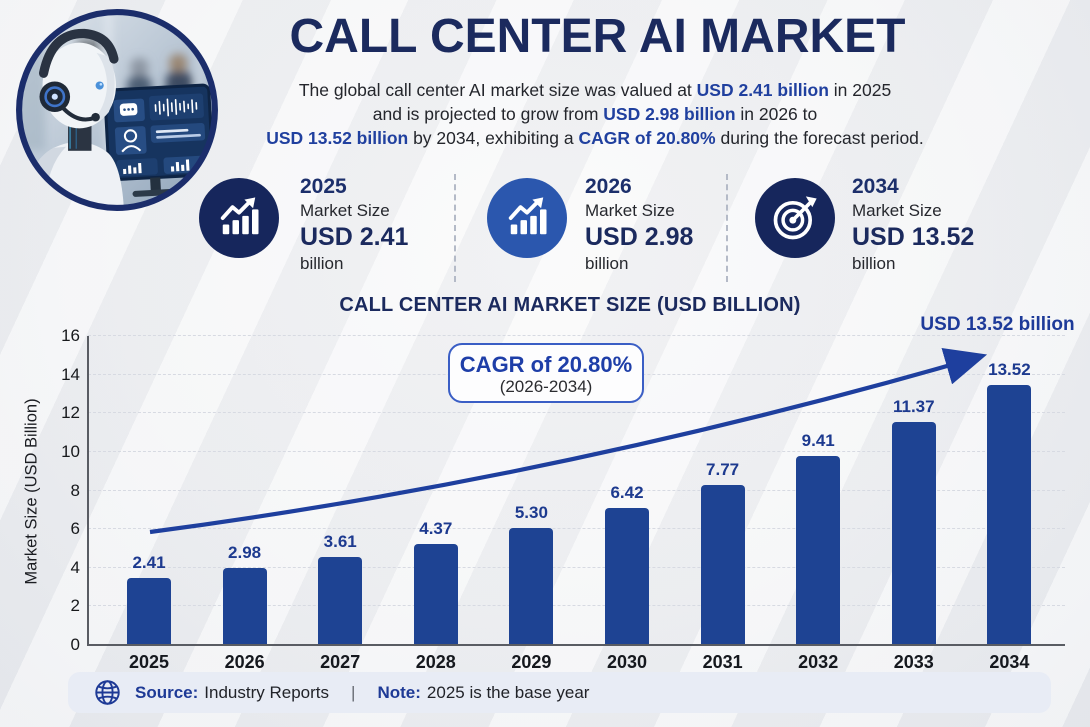  What do you see at coordinates (913, 662) in the screenshot?
I see `x-tick-label-2033: 2033` at bounding box center [913, 662].